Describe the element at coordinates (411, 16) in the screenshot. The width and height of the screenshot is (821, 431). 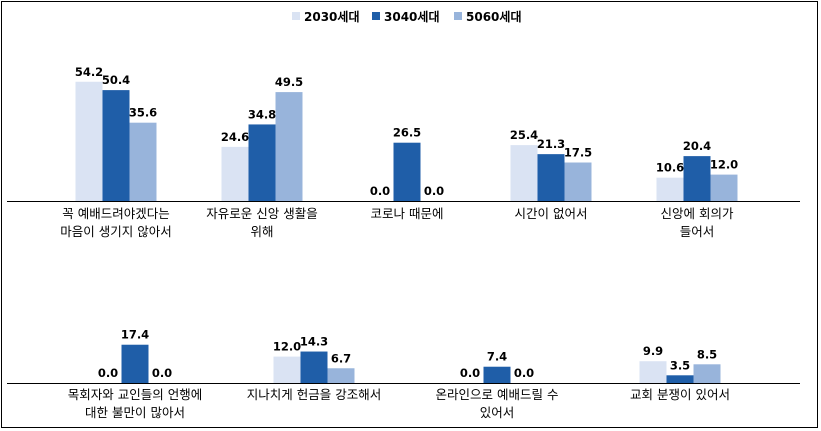
I see `legend-label-2: 3040세대` at that location.